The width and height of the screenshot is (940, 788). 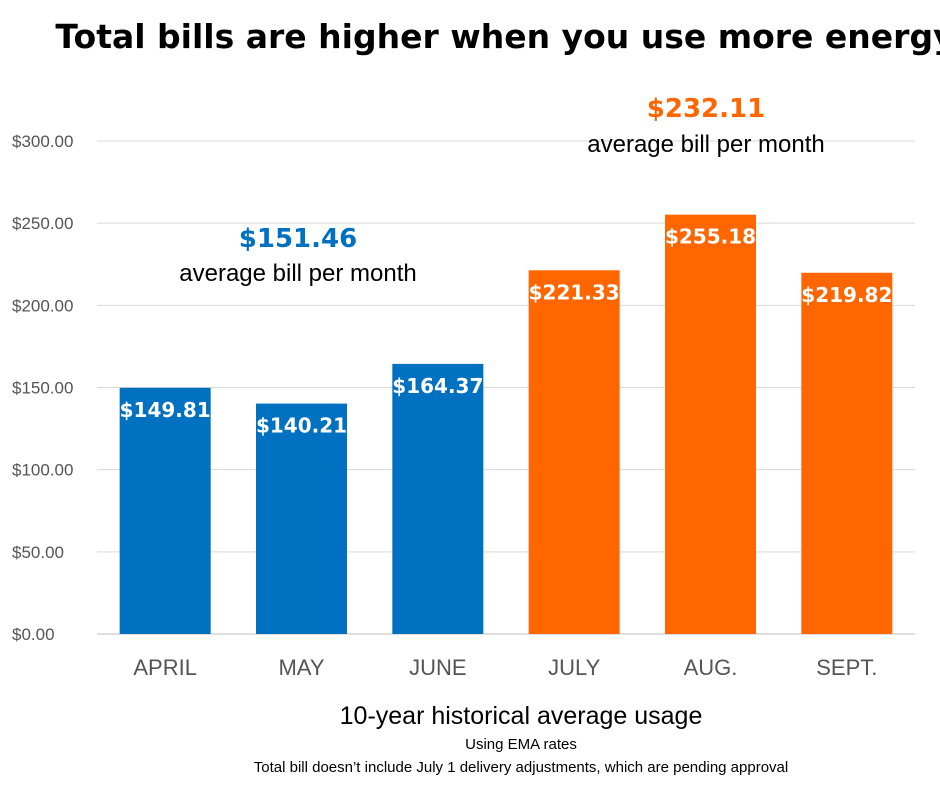 I want to click on data-label: $221.33, so click(x=574, y=292).